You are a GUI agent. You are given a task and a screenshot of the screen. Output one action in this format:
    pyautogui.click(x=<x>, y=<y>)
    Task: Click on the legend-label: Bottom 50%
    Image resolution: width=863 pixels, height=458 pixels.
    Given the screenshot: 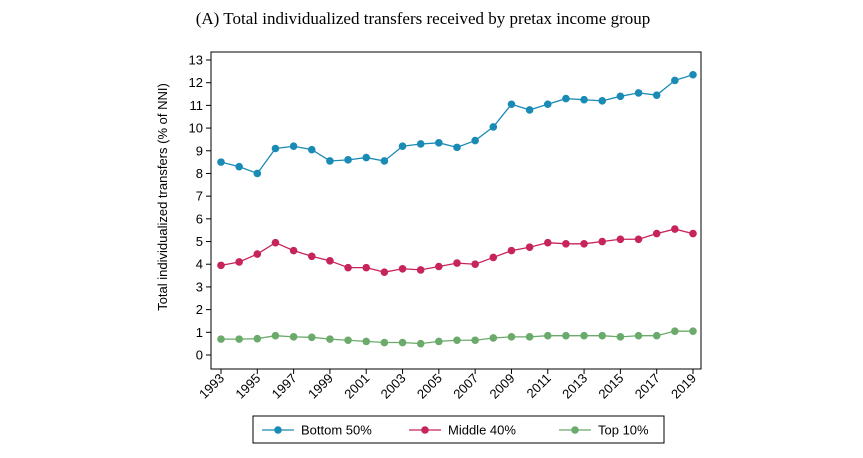 What is the action you would take?
    pyautogui.click(x=336, y=430)
    